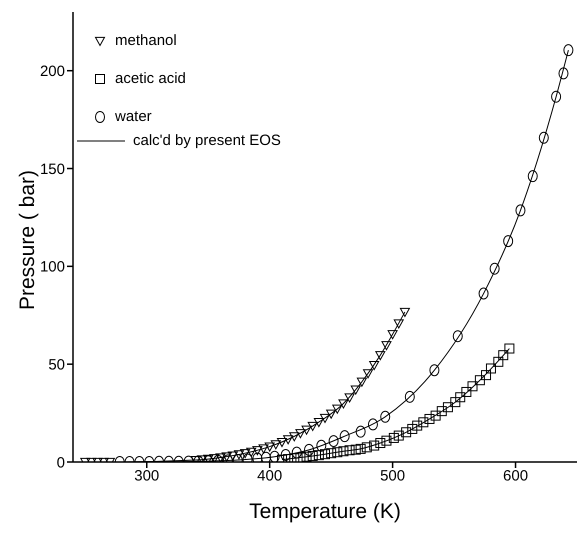  Describe the element at coordinates (207, 141) in the screenshot. I see `legend-label: calc'd by present EOS` at that location.